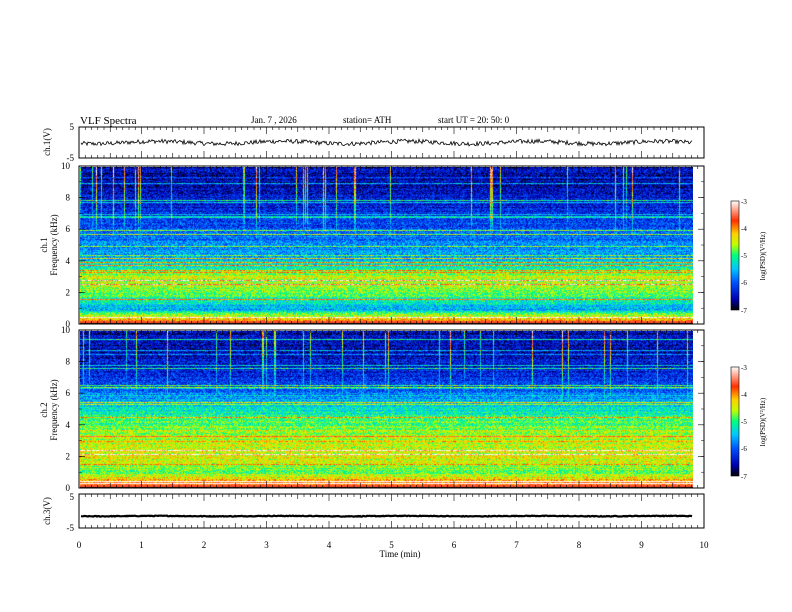  I want to click on x-tick-label-1: 1, so click(141, 545).